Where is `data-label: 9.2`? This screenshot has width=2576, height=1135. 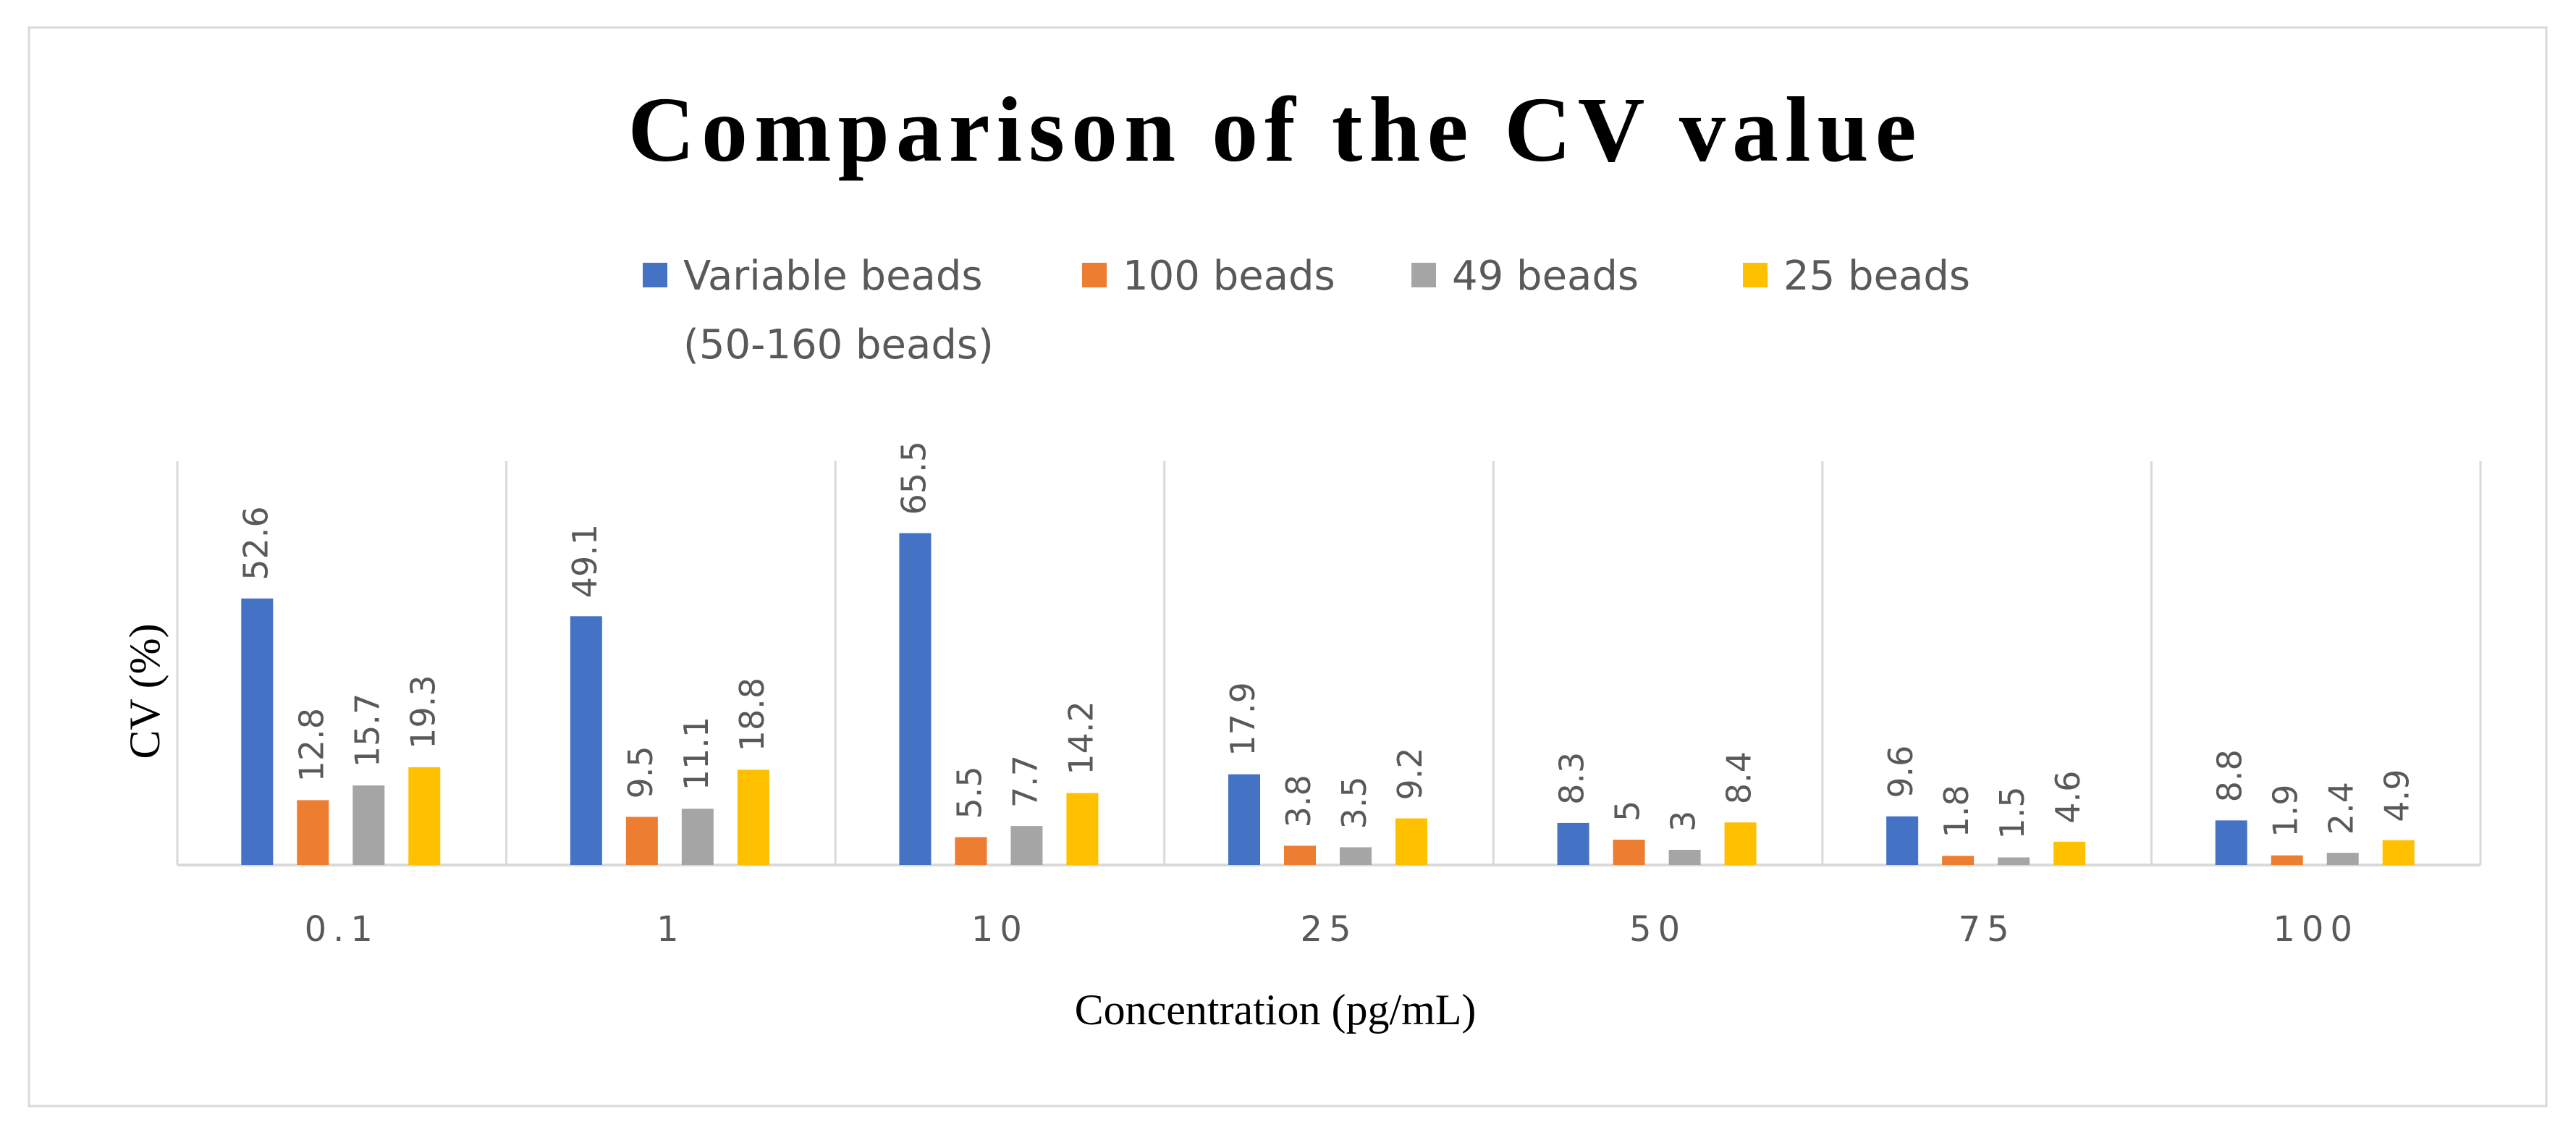
data-label: 9.2 is located at coordinates (1410, 773).